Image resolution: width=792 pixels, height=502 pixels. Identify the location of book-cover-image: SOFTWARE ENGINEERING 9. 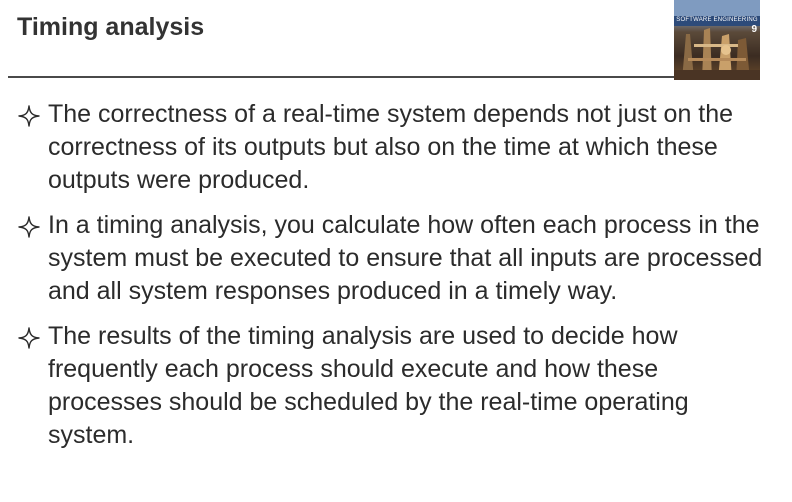
(717, 40).